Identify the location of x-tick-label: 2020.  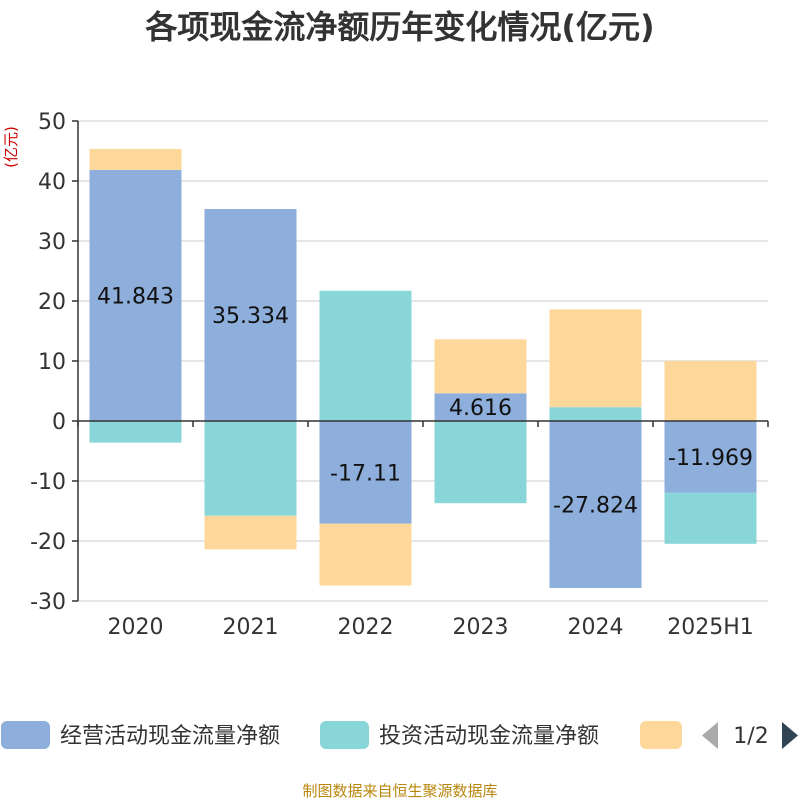
(136, 627).